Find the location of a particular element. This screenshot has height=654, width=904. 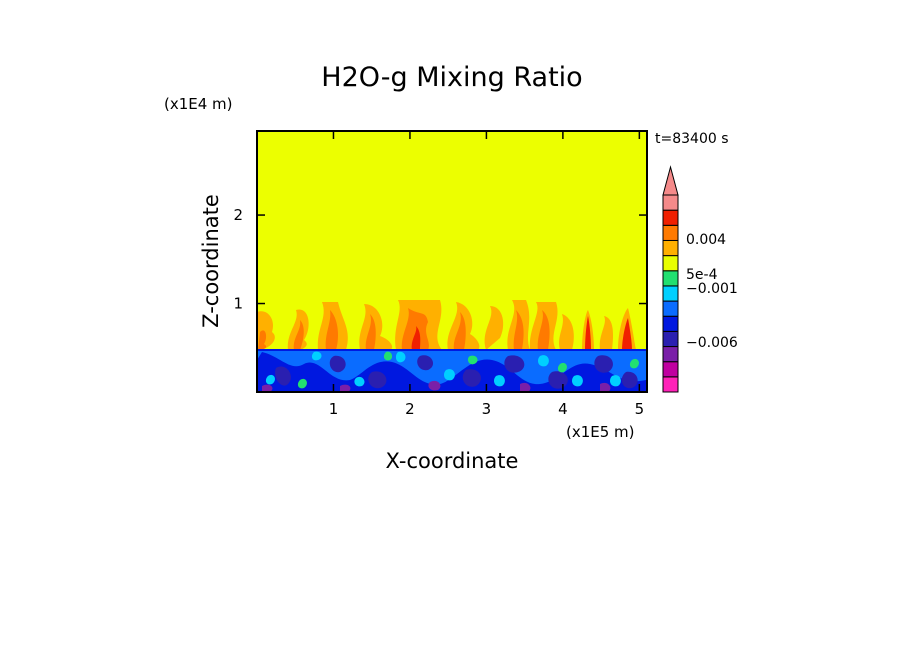

colorbar-label: 5e-4 is located at coordinates (702, 275).